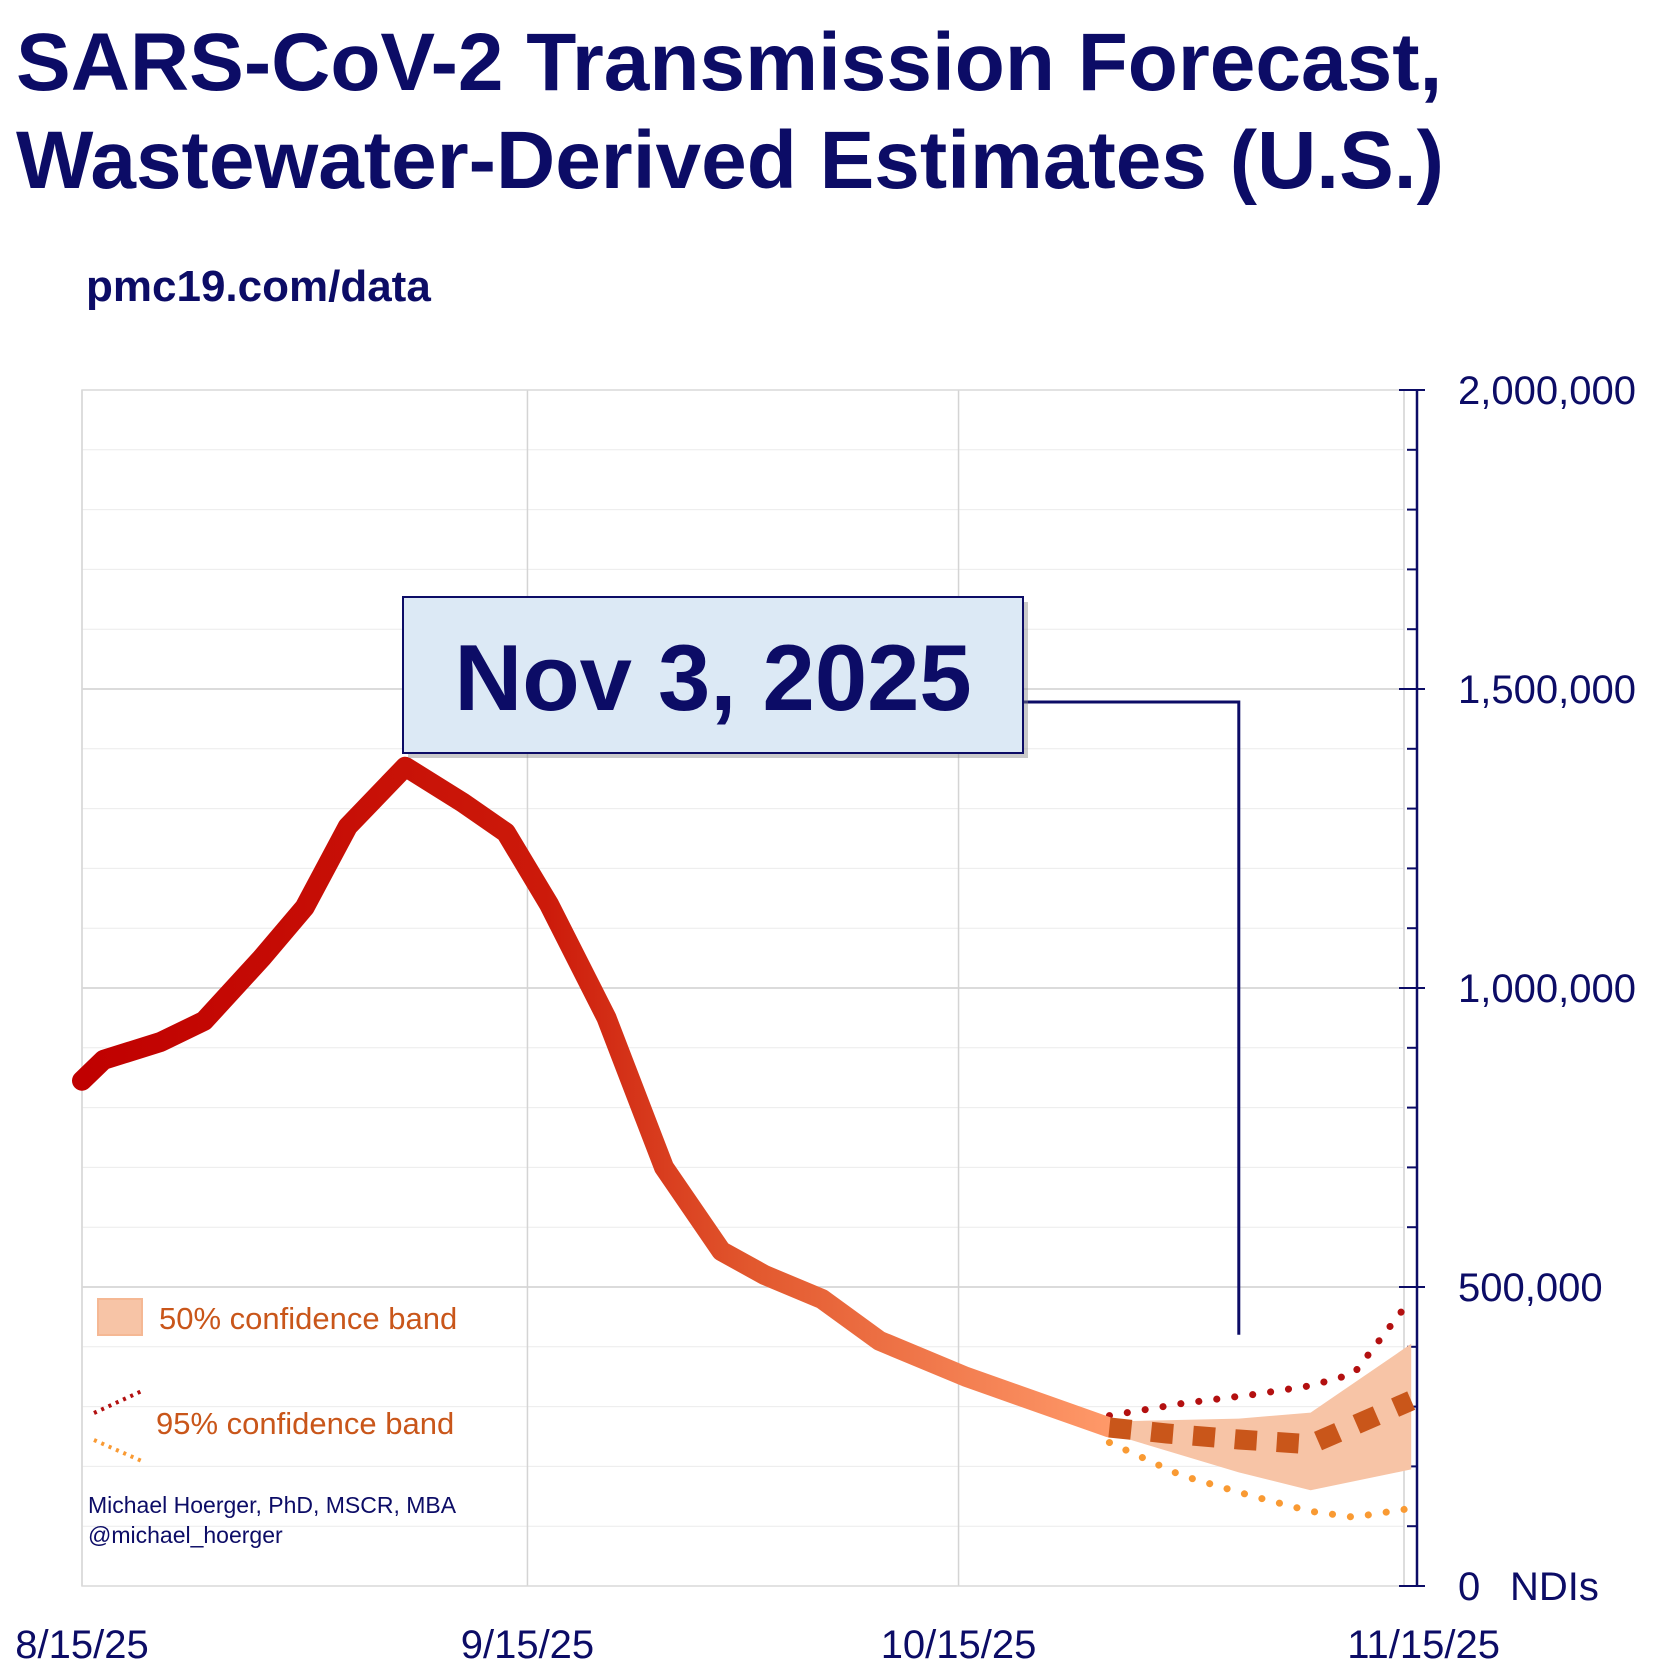  I want to click on title-line-2: Wastewater-Derived Estimates (U.S.), so click(730, 160).